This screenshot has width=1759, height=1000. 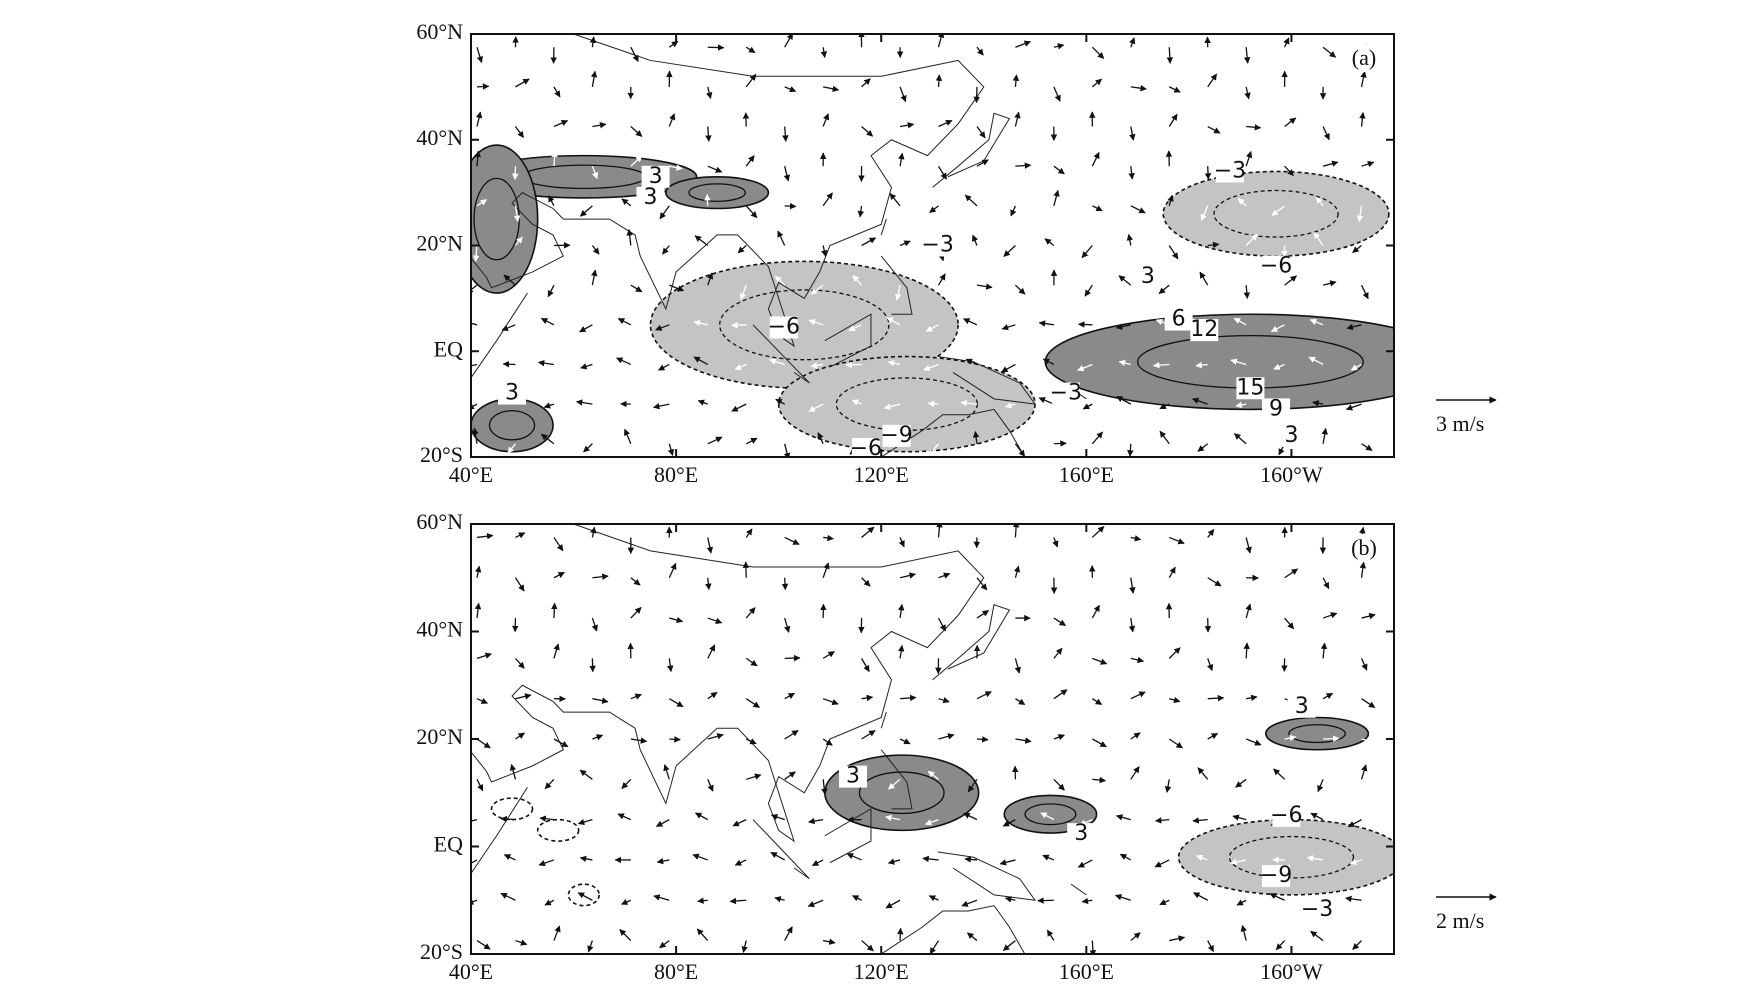 I want to click on y-tick-label: 60°N, so click(x=439, y=521).